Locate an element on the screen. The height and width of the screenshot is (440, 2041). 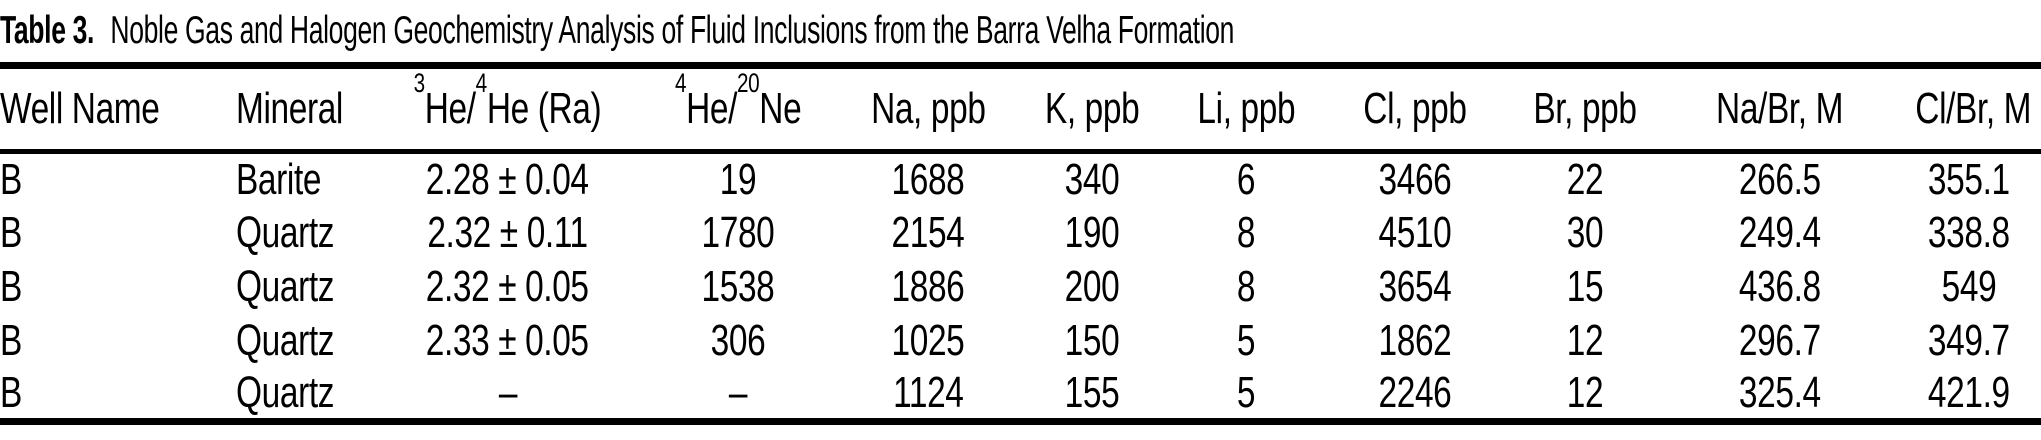
cell-text: 266.5 is located at coordinates (1779, 179).